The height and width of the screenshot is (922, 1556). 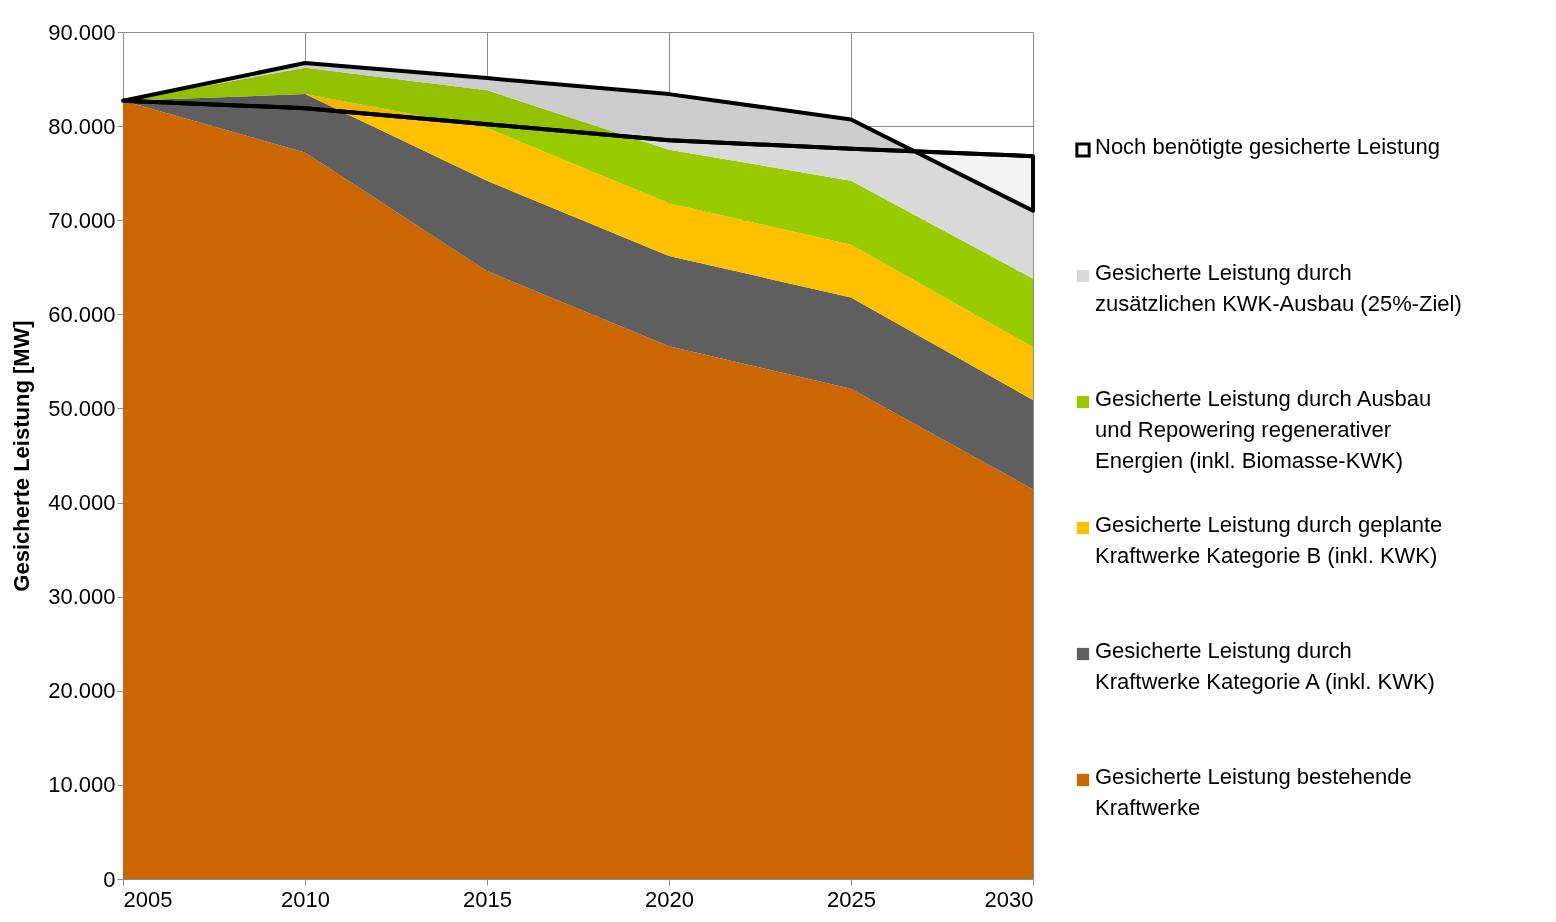 I want to click on y-axis-title: Gesicherte Leistung [MW], so click(x=22, y=456).